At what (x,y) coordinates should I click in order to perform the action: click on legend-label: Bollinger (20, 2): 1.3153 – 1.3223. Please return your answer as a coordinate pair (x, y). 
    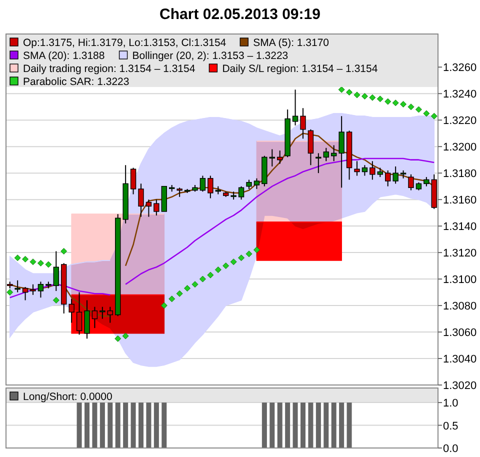
    Looking at the image, I should click on (210, 56).